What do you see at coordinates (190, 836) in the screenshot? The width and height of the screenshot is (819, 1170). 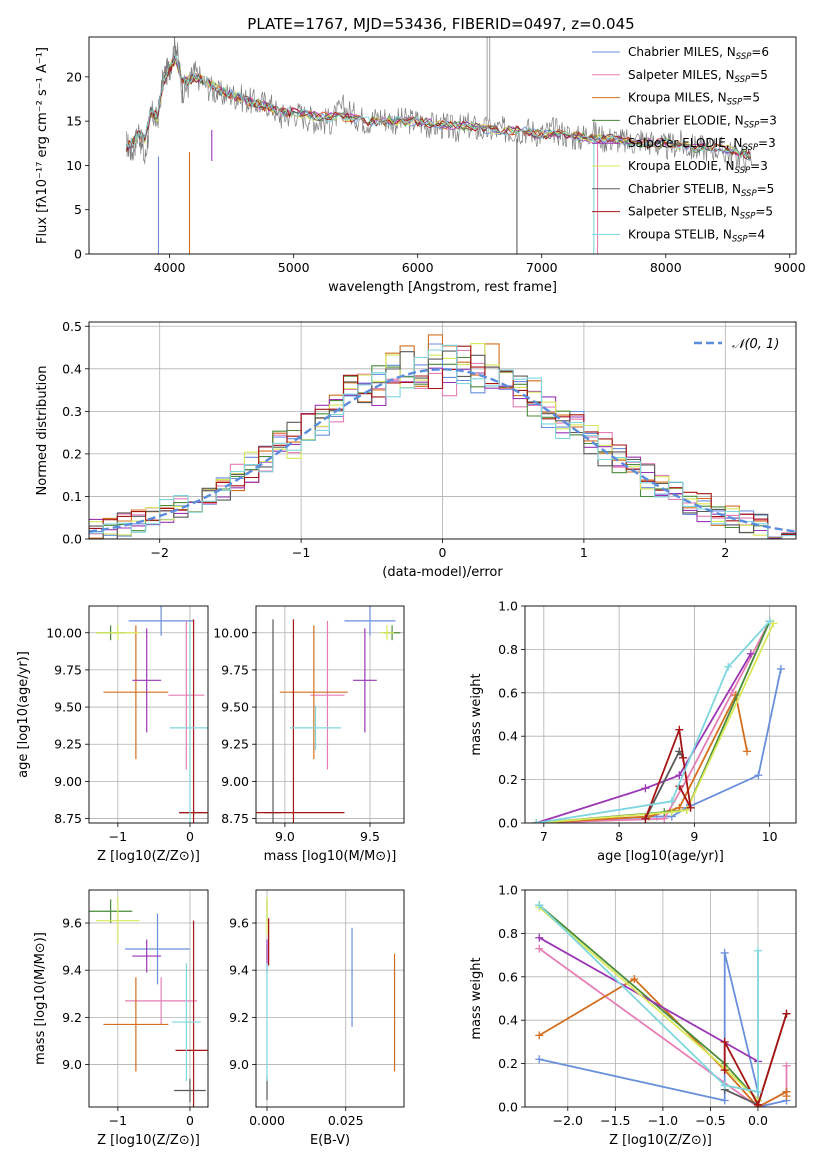 I see `x-tick-label: 0` at bounding box center [190, 836].